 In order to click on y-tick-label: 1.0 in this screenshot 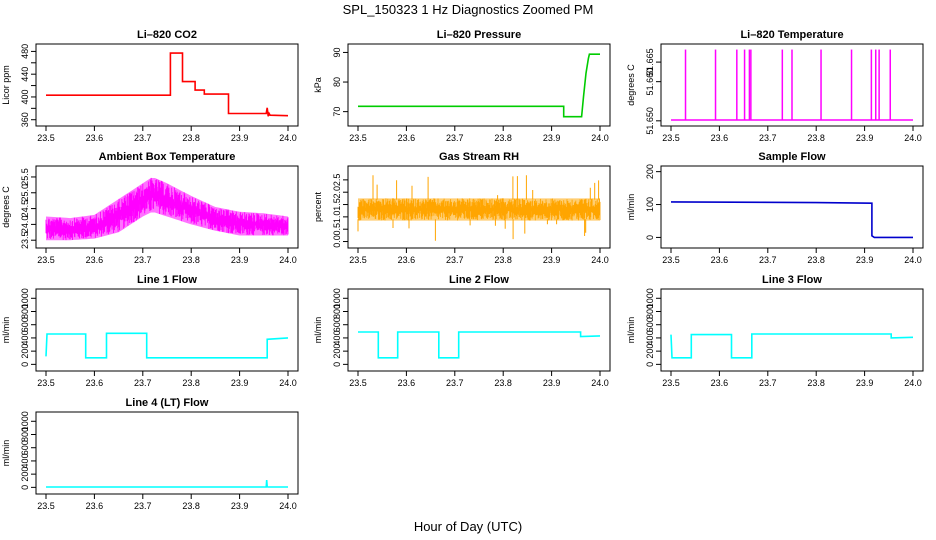, I will do `click(337, 217)`.